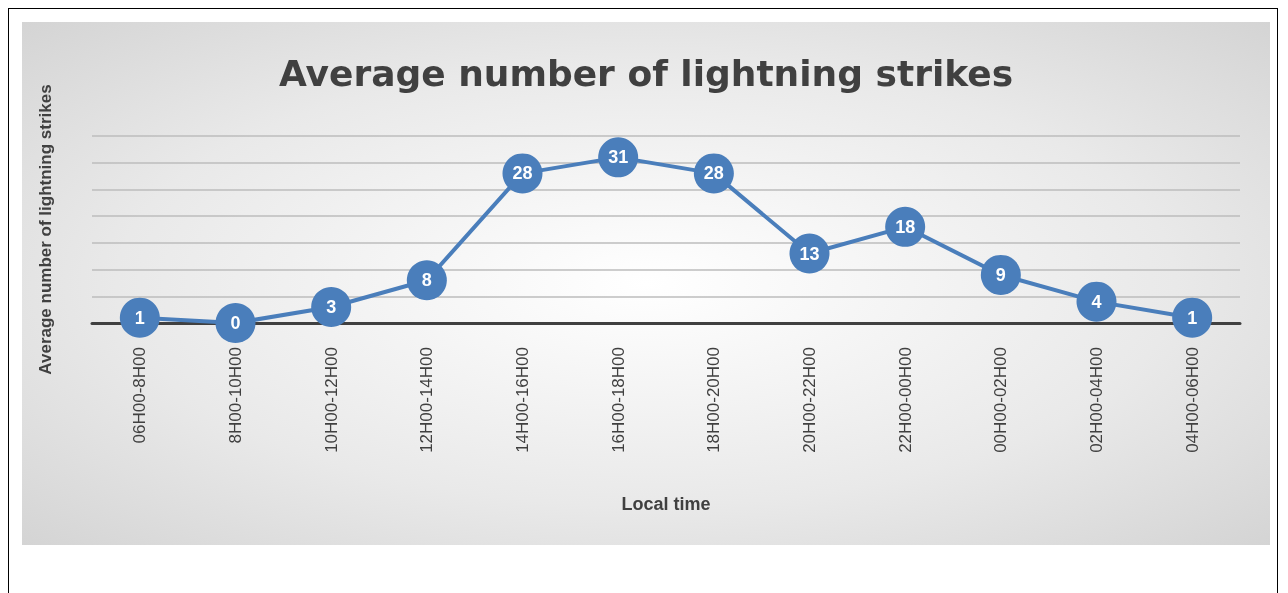  What do you see at coordinates (235, 395) in the screenshot?
I see `x-tick-label: 8H00-10H00` at bounding box center [235, 395].